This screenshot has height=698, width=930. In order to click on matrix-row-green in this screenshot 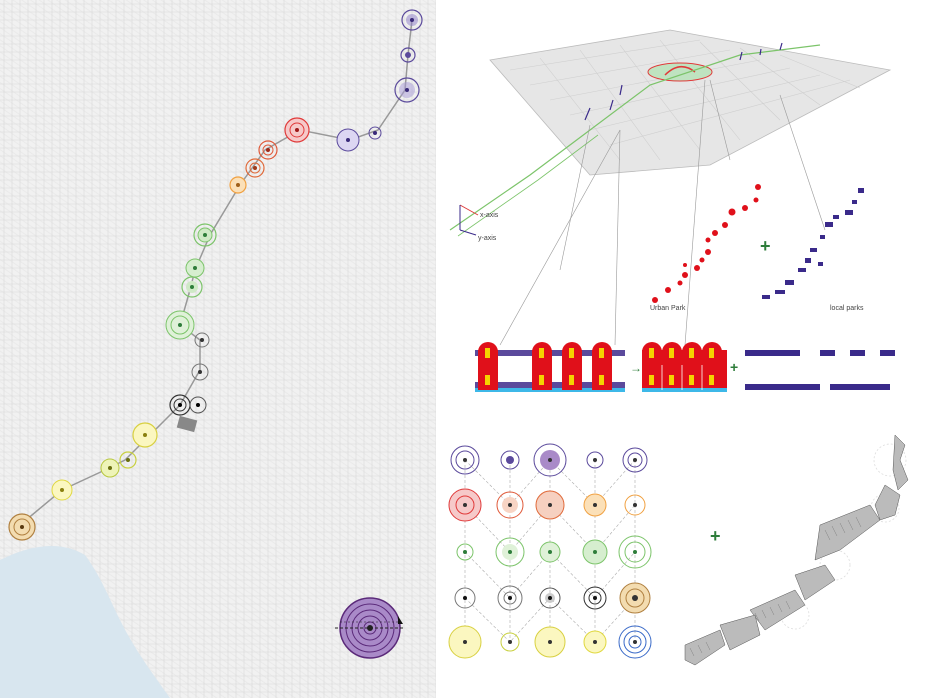, I will do `click(554, 552)`.